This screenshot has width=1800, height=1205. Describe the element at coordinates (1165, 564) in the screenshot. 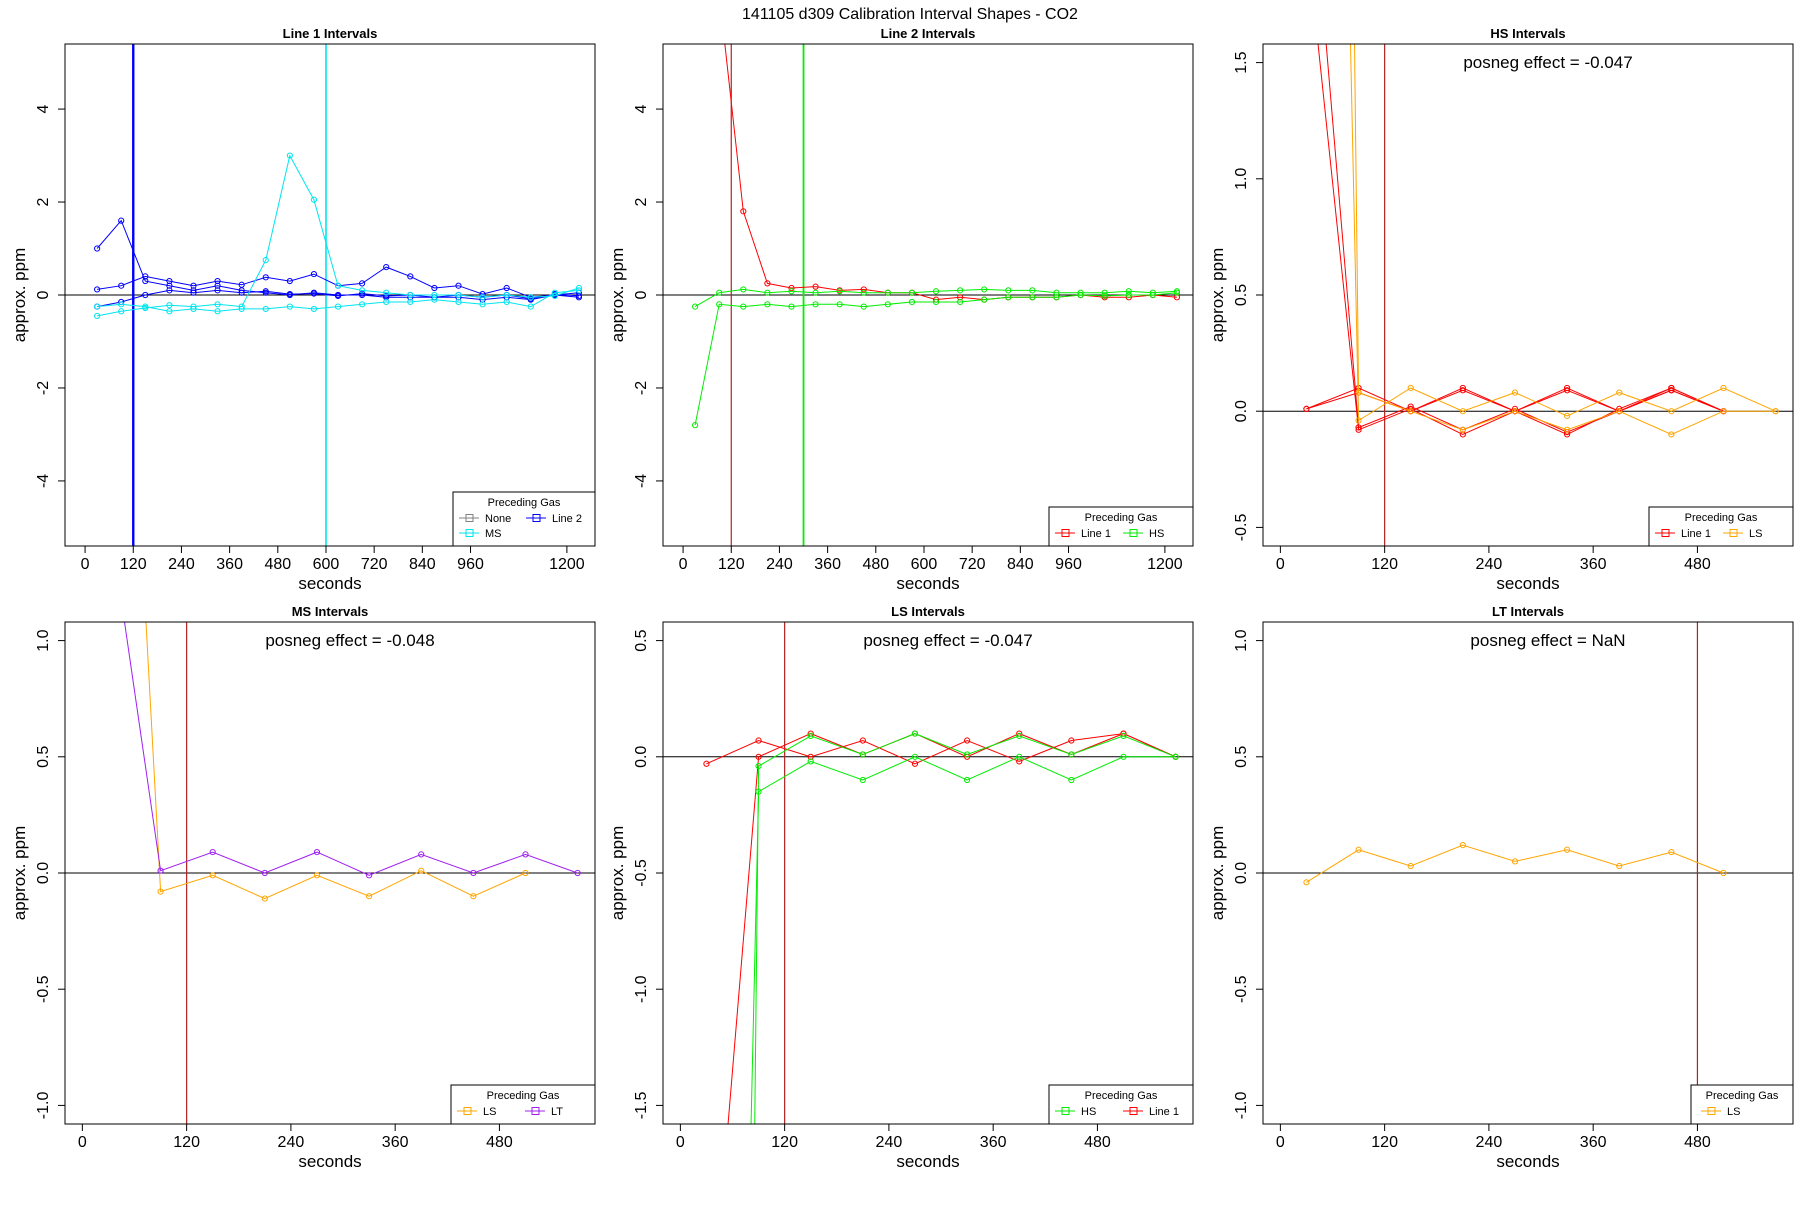

I see `x-tick-label: 1200` at that location.